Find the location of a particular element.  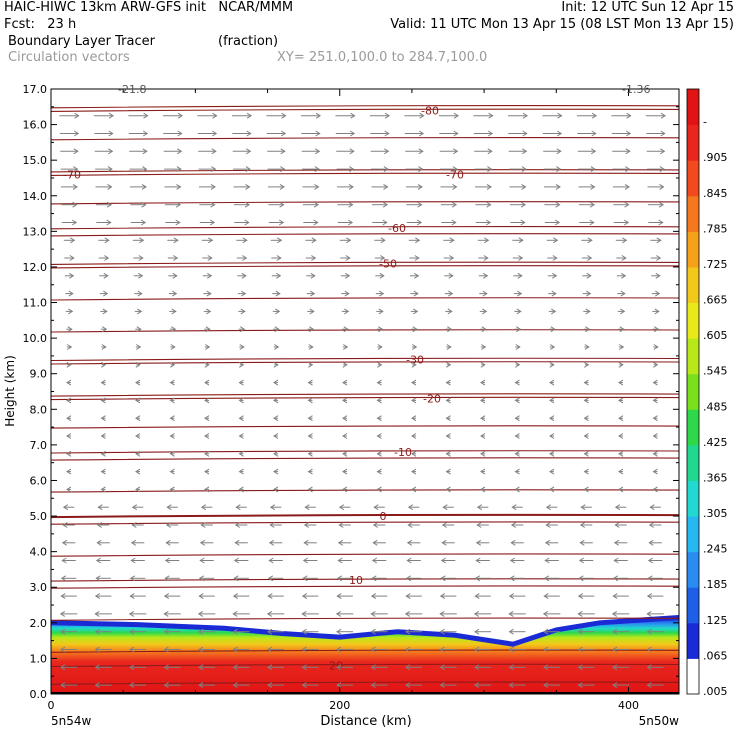

corner-label-right: -1.36 is located at coordinates (636, 89).